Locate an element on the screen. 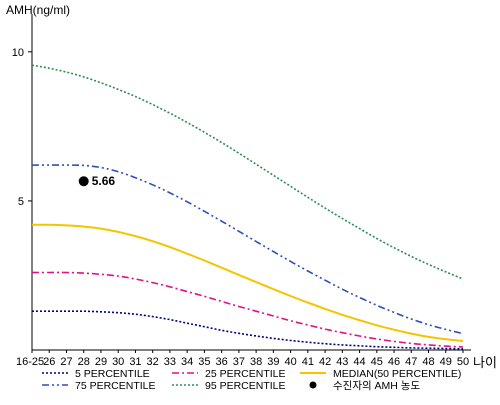 Image resolution: width=500 pixels, height=405 pixels. y-axis-label: AMH(ng/ml) is located at coordinates (38, 10).